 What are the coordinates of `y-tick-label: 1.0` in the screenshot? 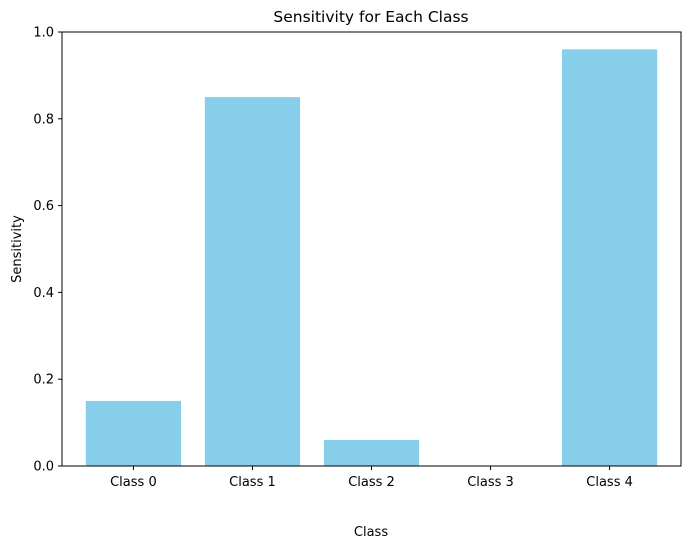 It's located at (43, 33).